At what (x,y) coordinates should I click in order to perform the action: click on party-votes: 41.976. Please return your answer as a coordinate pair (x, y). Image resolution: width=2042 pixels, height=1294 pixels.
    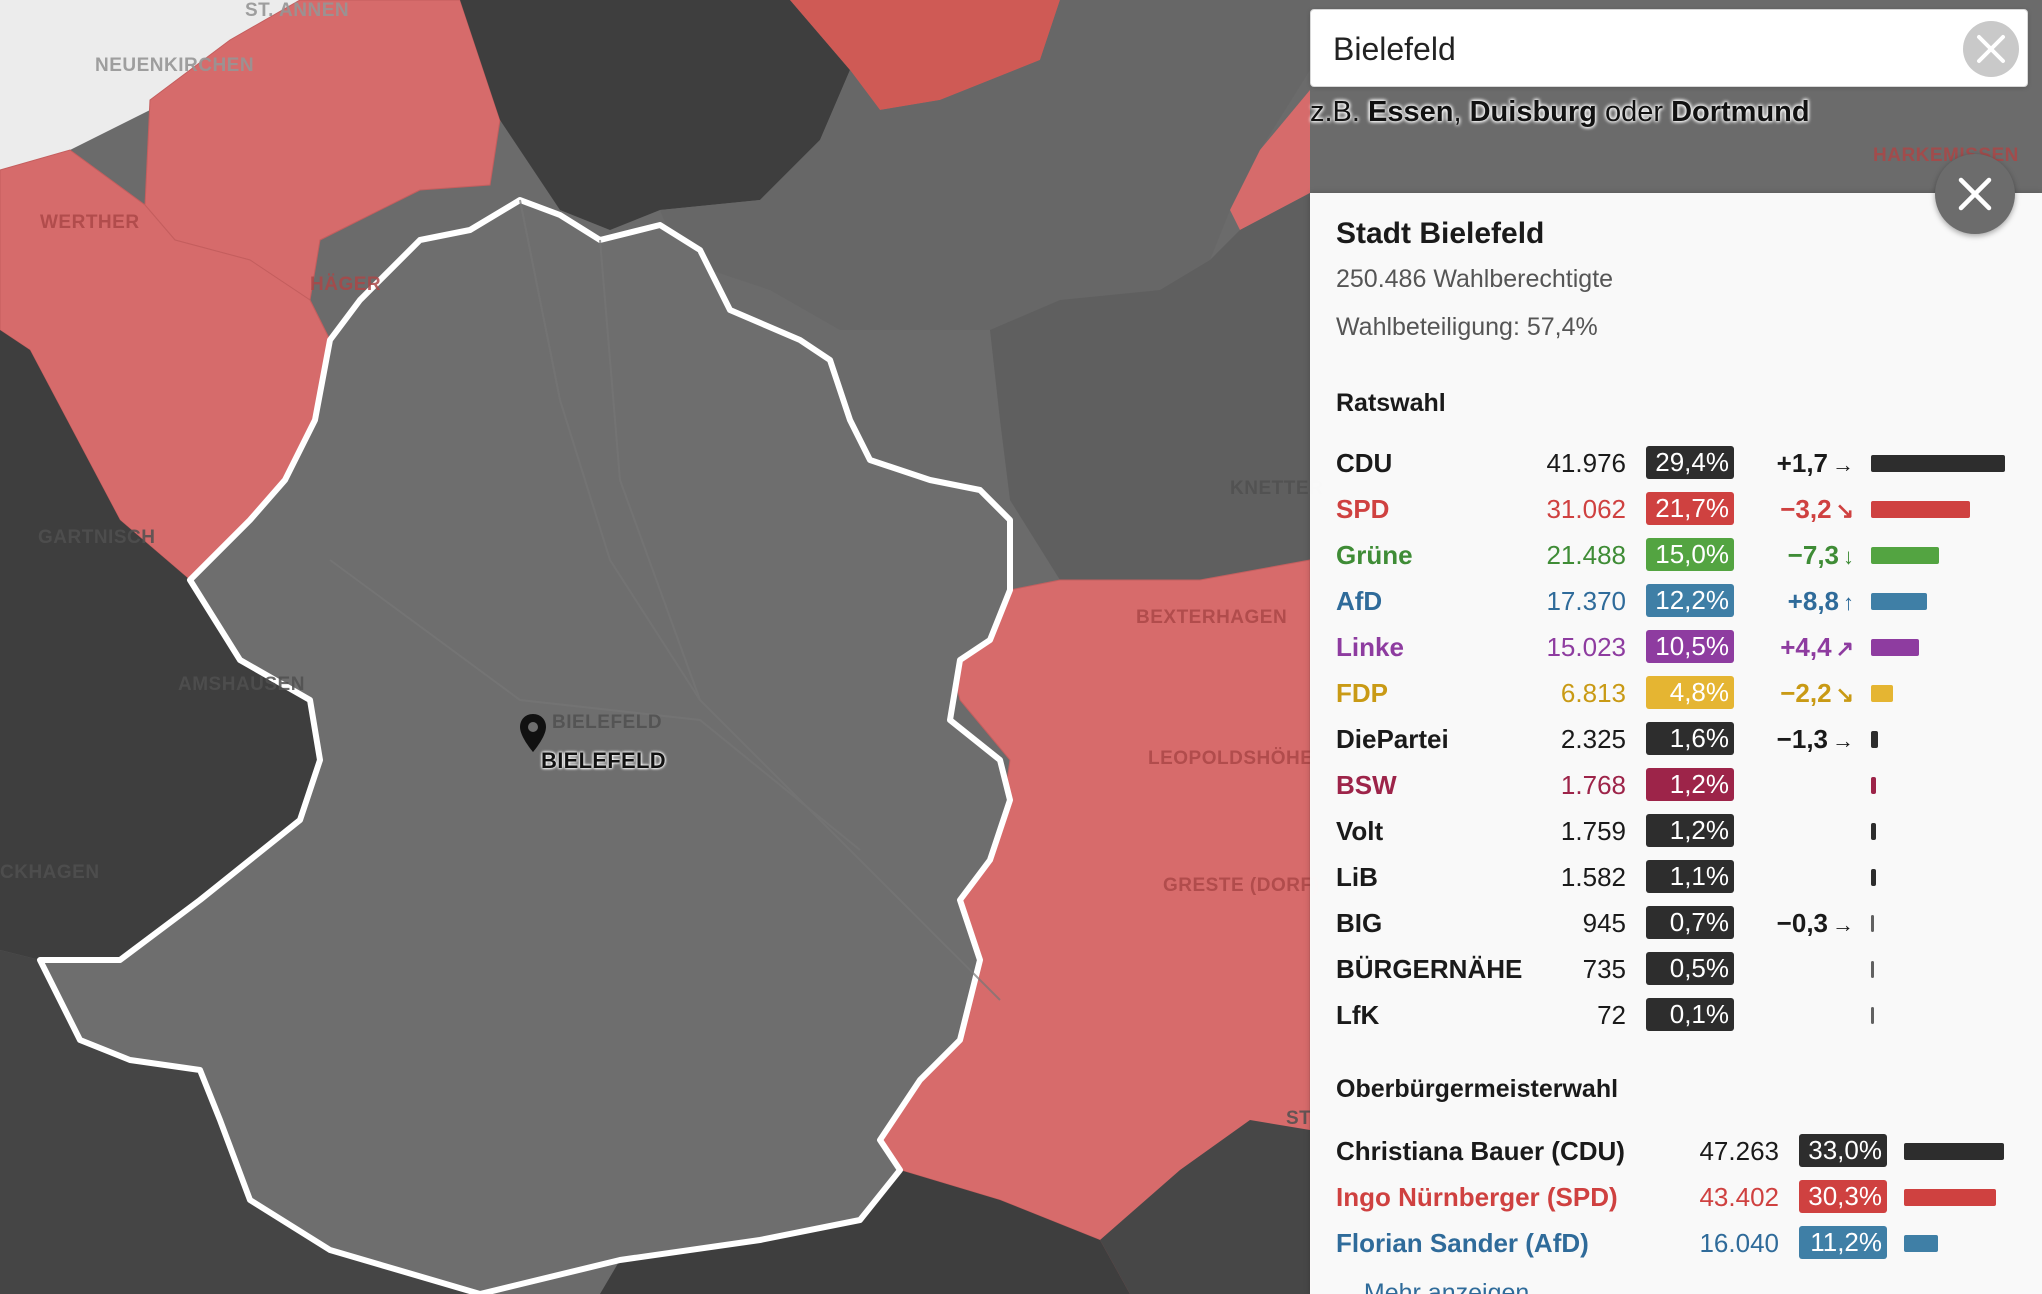
    Looking at the image, I should click on (1586, 463).